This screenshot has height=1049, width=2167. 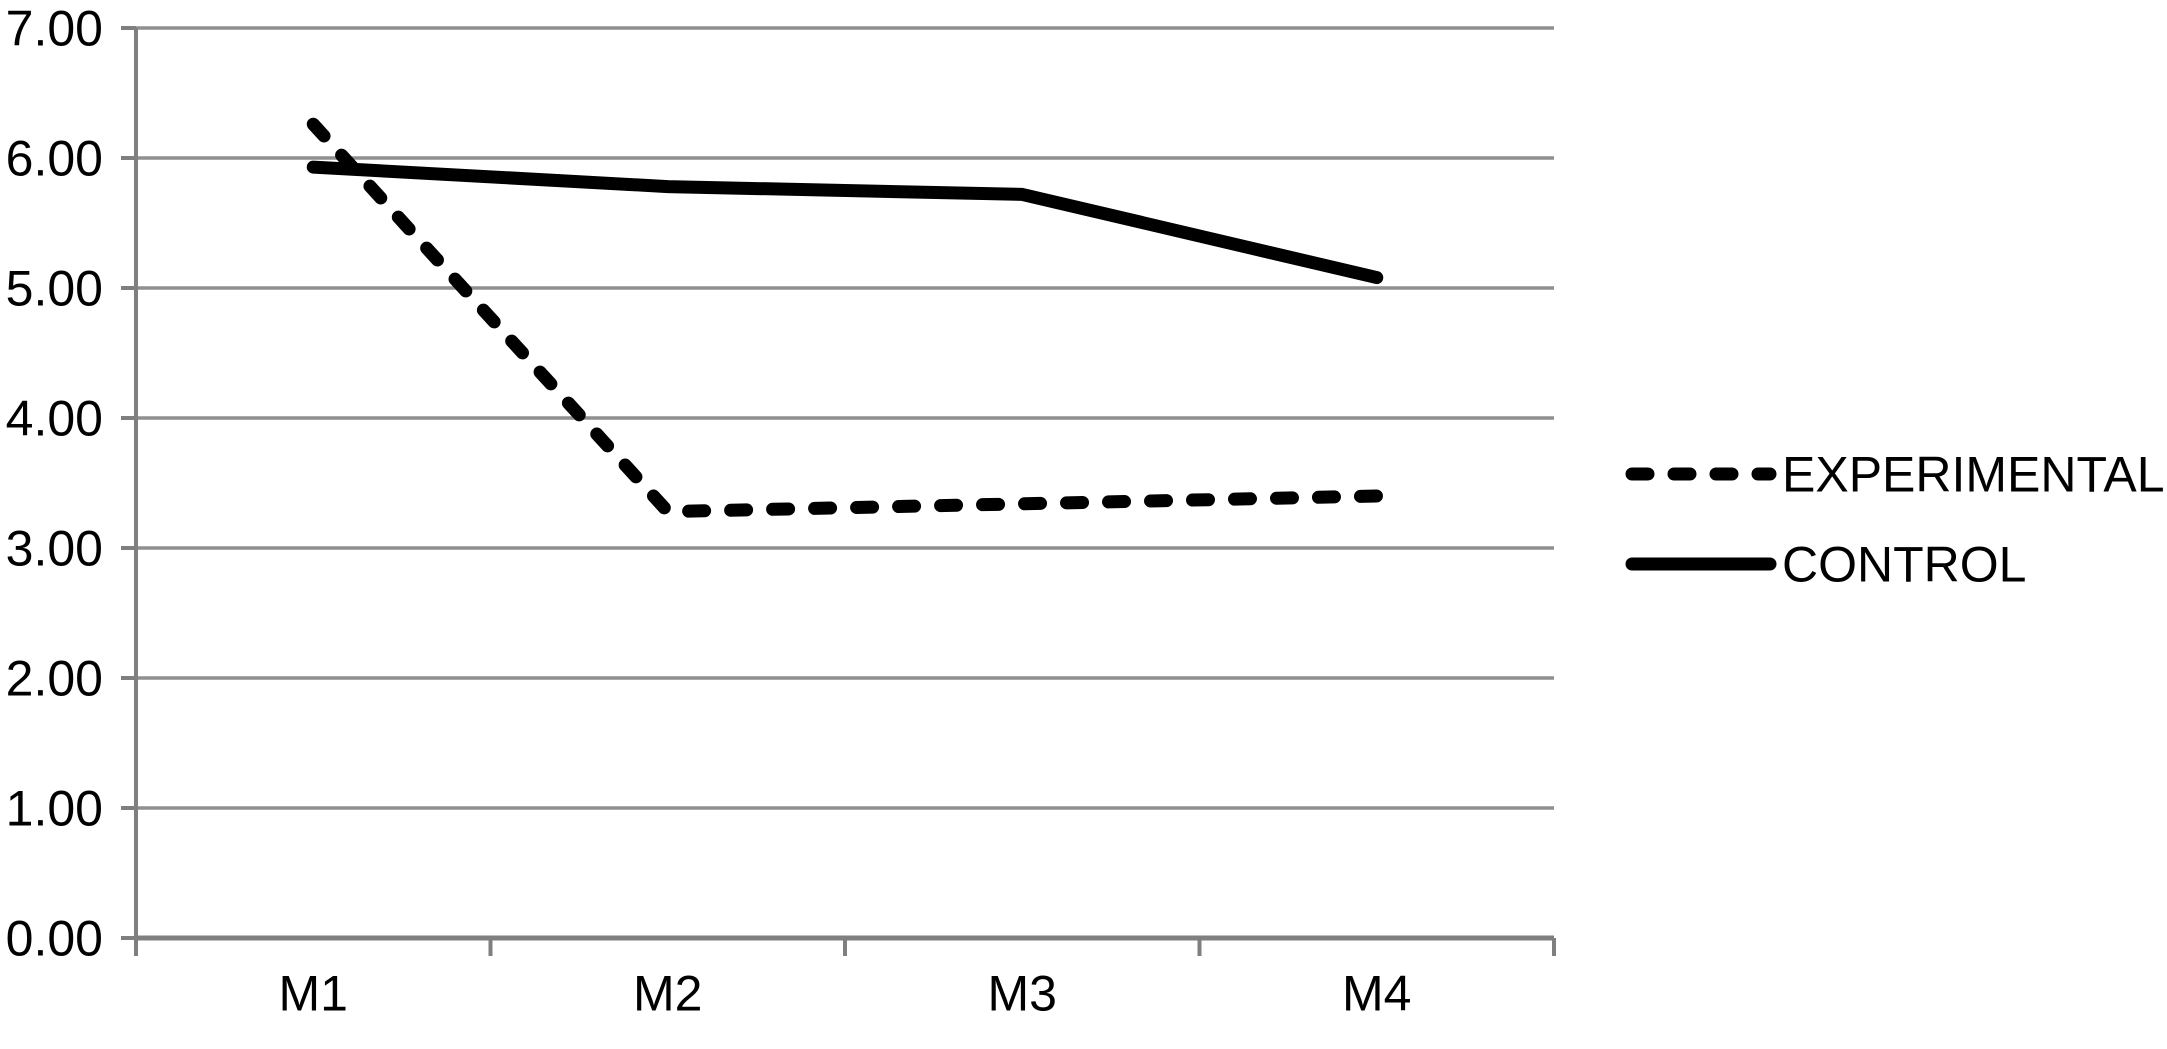 What do you see at coordinates (1376, 994) in the screenshot?
I see `x-tick-label: M4` at bounding box center [1376, 994].